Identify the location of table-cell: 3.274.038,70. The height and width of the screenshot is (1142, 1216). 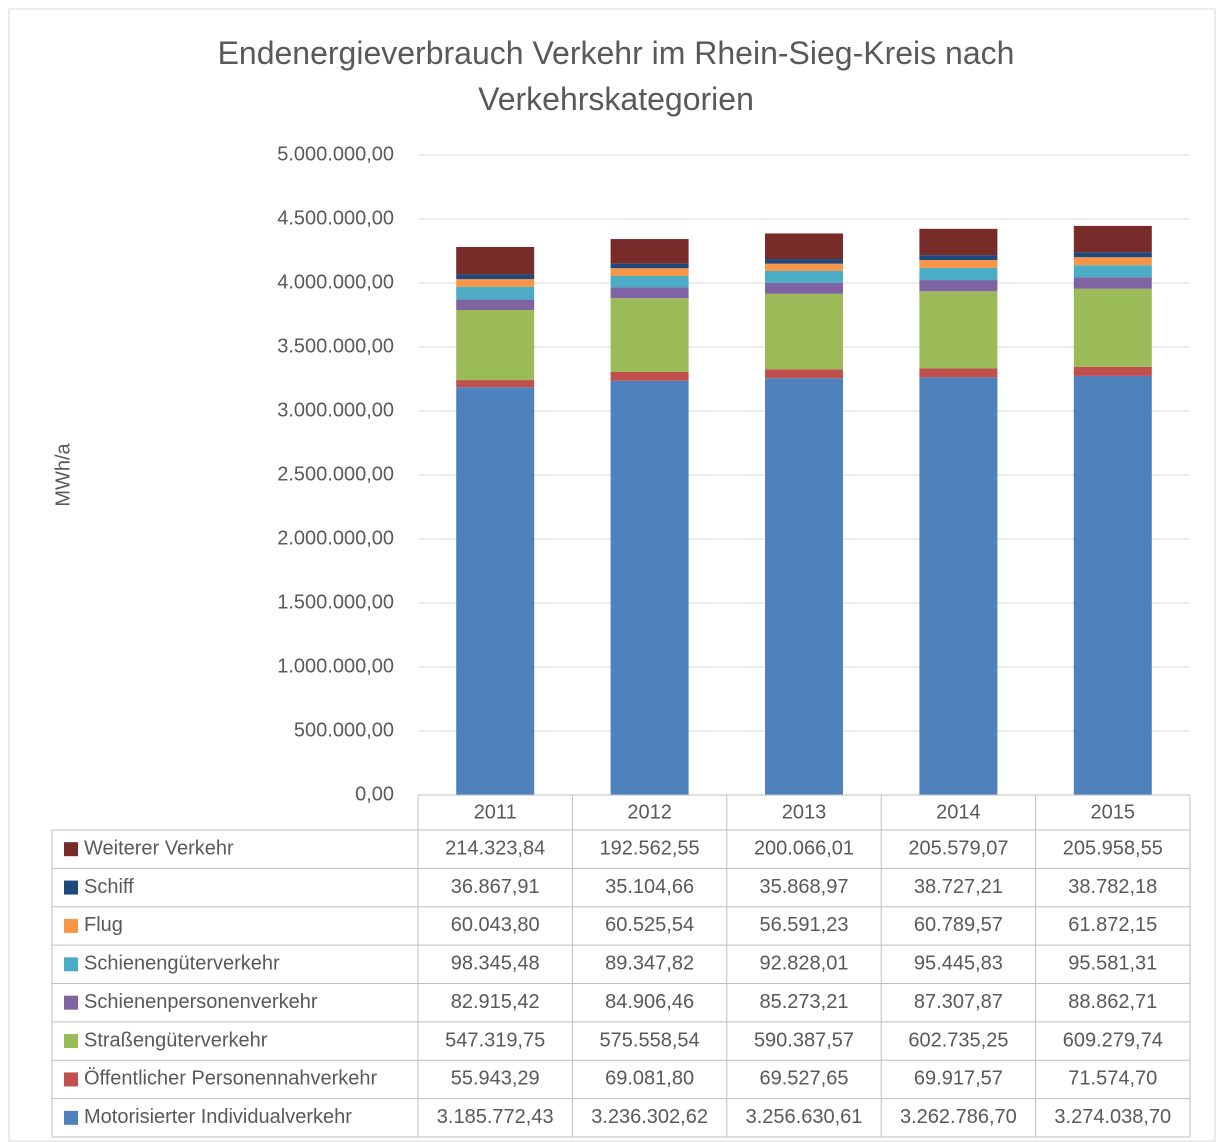
(1112, 1117).